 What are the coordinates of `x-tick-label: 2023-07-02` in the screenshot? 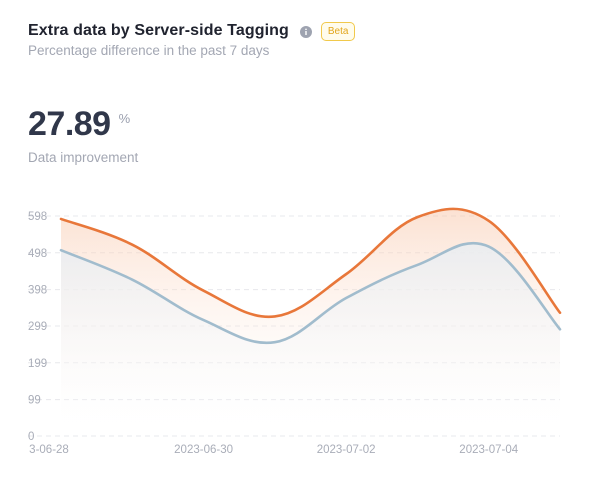 It's located at (346, 450).